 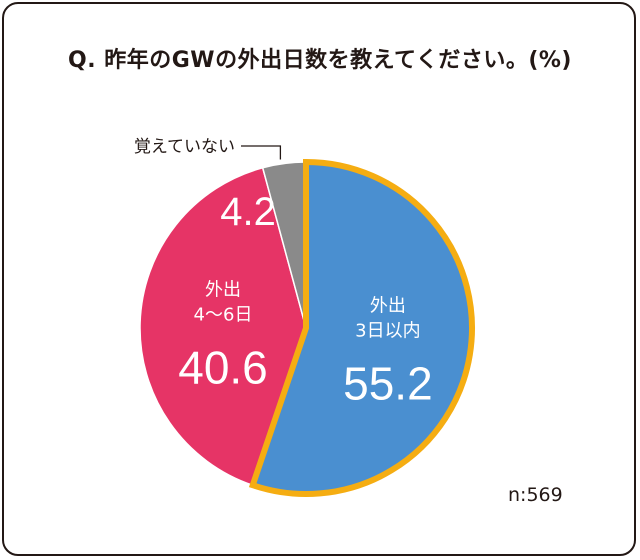 What do you see at coordinates (261, 152) in the screenshot?
I see `leader-line` at bounding box center [261, 152].